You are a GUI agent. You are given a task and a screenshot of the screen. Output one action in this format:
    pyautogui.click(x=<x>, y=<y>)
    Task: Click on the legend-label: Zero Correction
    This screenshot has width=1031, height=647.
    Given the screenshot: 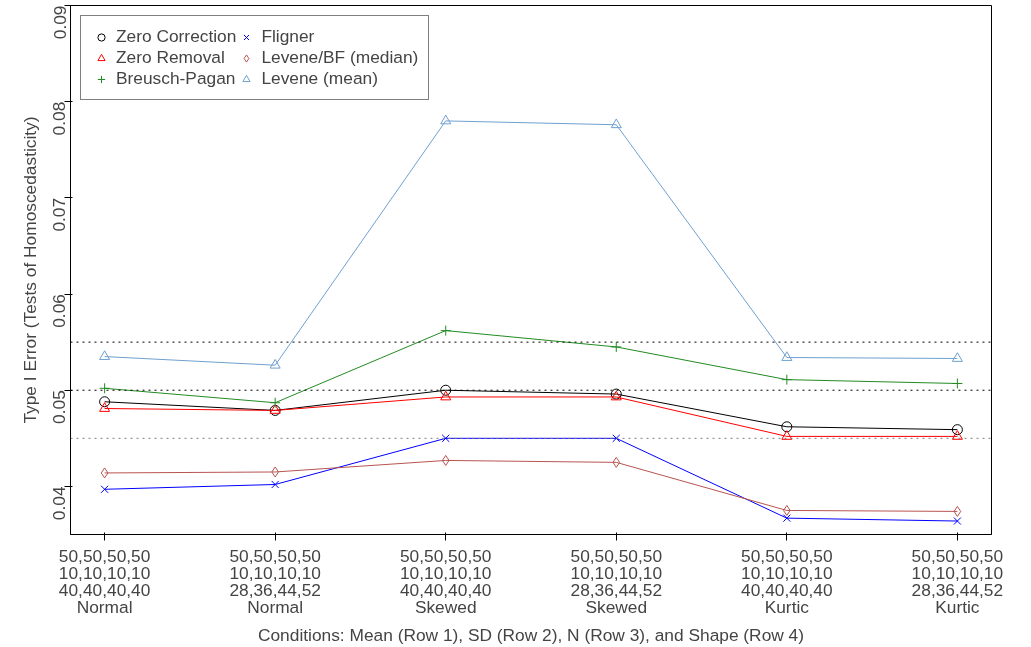 What is the action you would take?
    pyautogui.click(x=176, y=36)
    